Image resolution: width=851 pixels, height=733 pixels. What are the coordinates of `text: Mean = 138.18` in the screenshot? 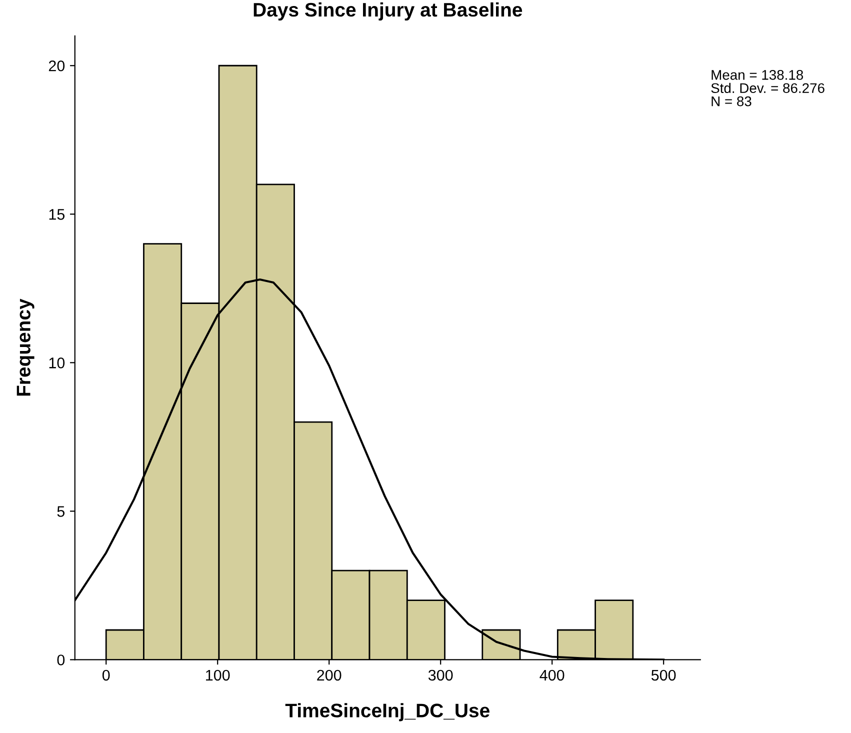 It's located at (758, 75).